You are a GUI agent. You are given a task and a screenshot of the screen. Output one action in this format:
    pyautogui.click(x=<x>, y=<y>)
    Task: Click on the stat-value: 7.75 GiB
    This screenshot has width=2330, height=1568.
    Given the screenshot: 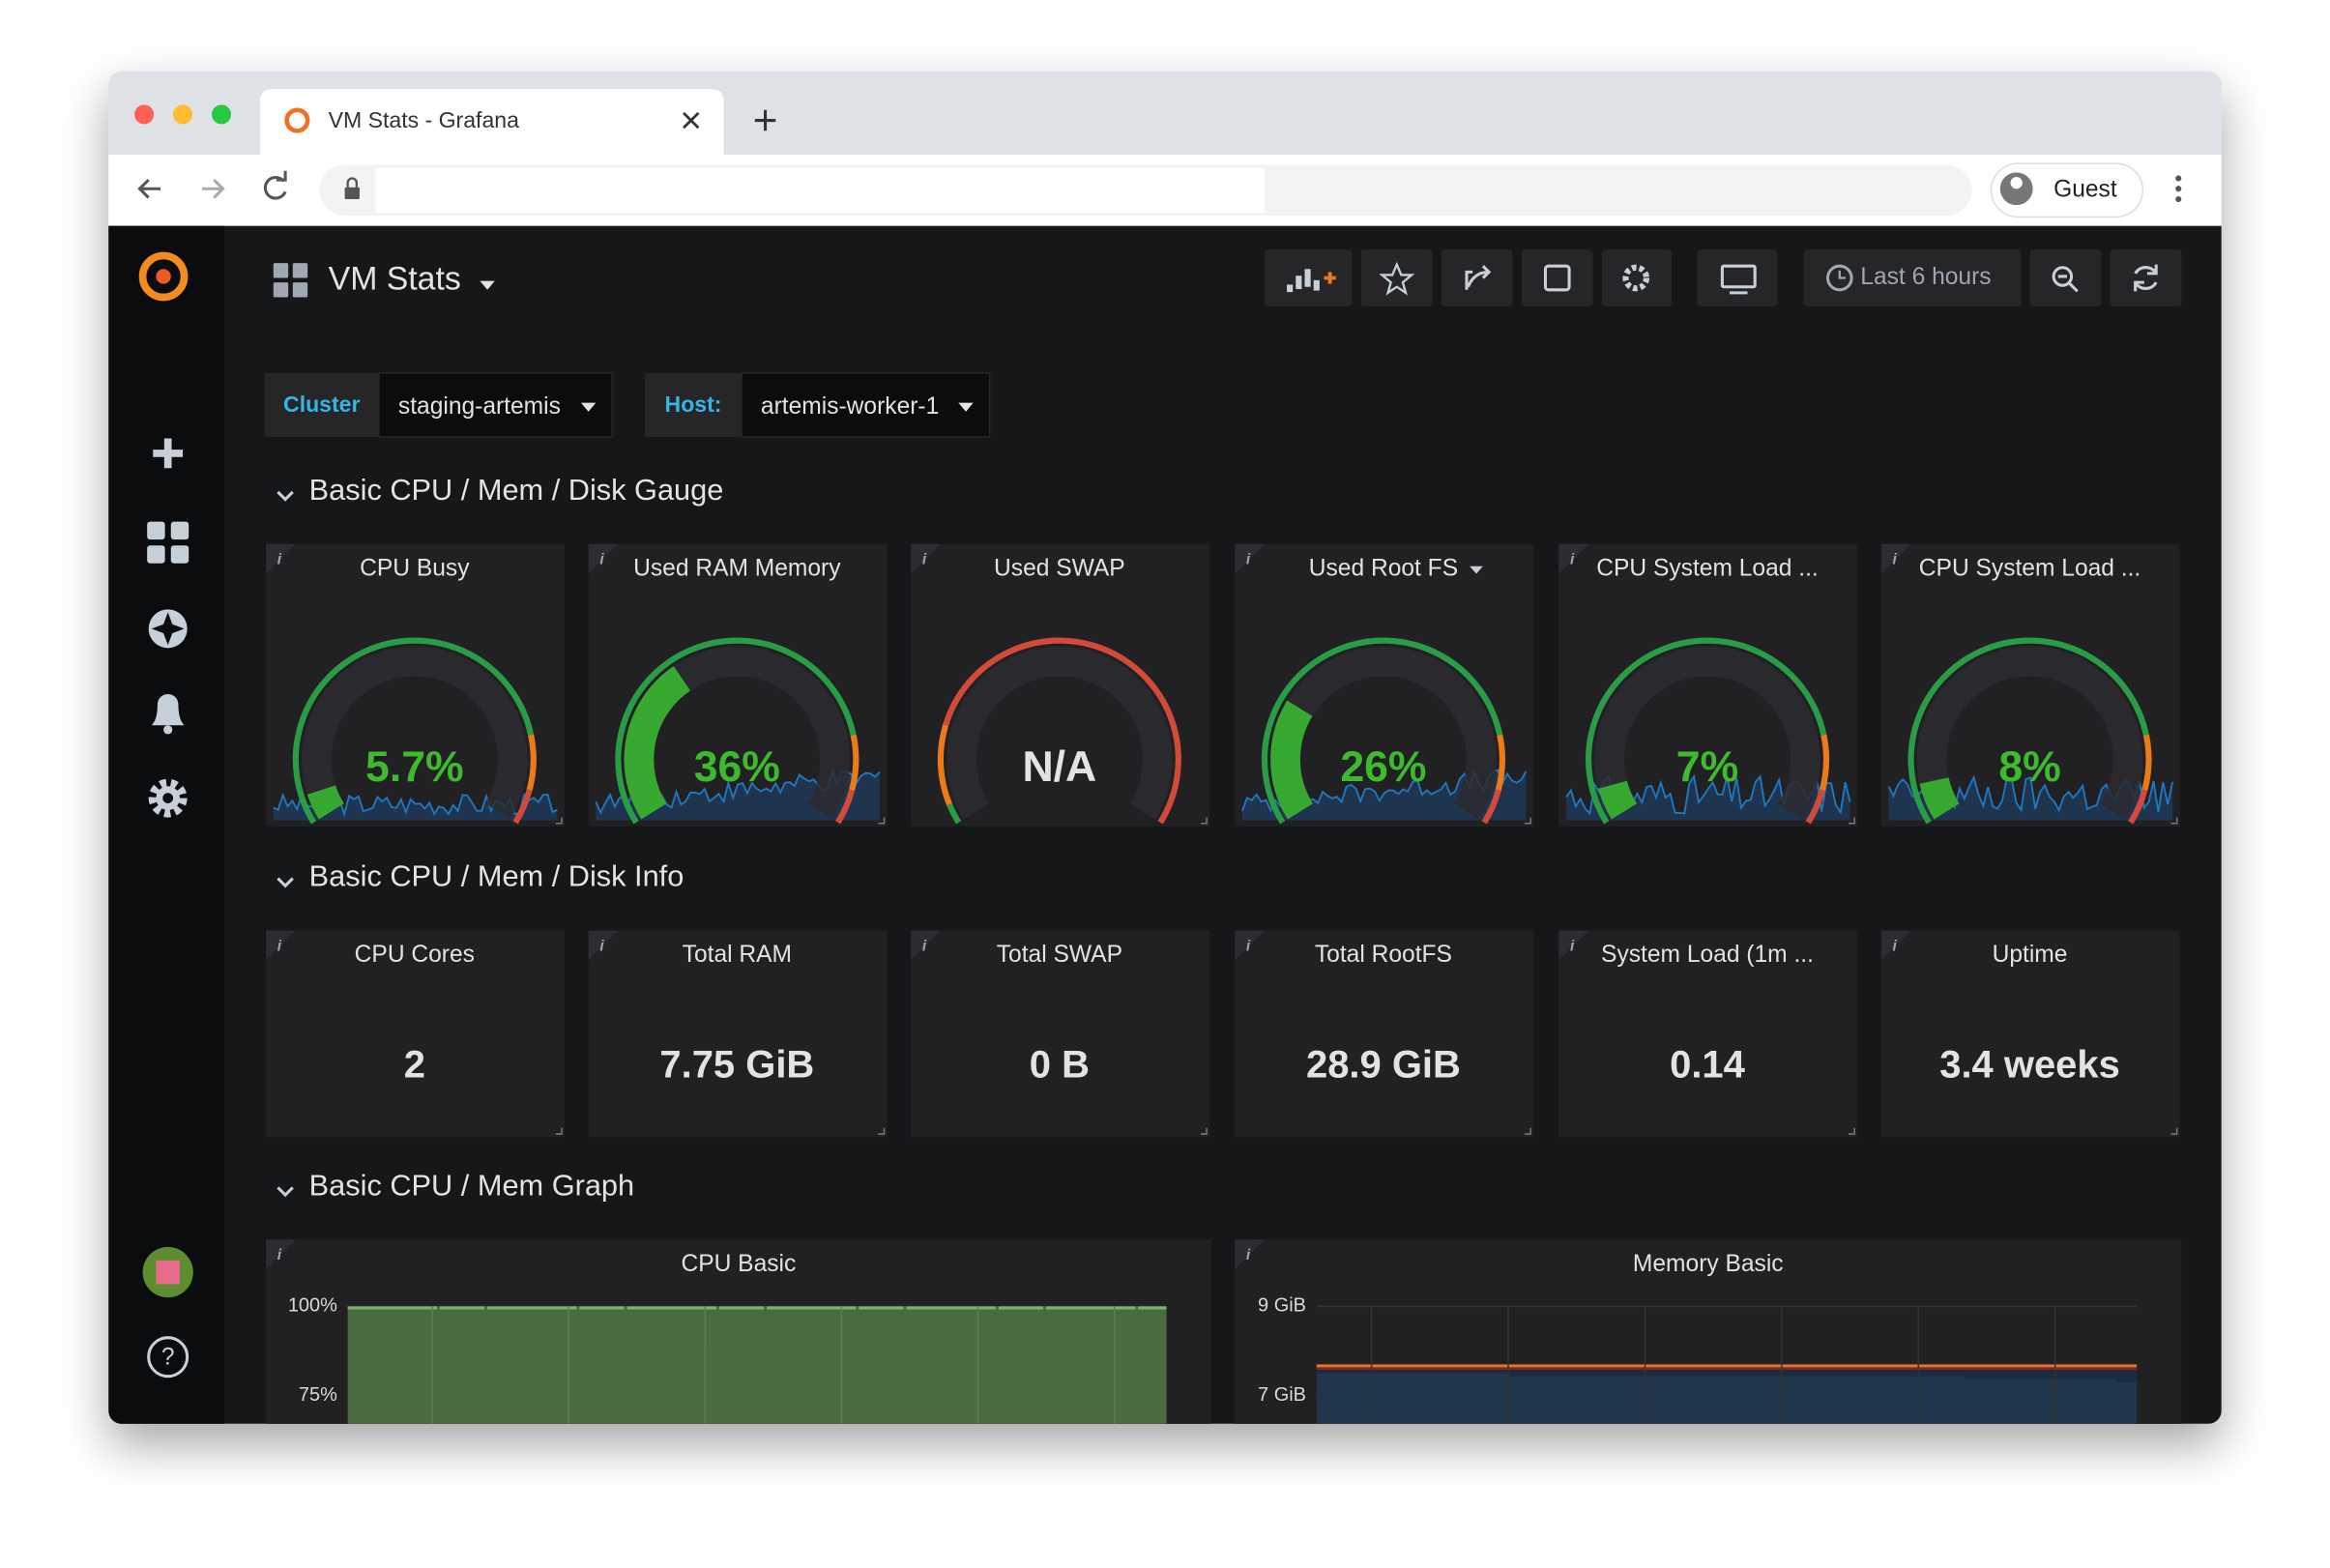 What is the action you would take?
    pyautogui.click(x=736, y=1064)
    